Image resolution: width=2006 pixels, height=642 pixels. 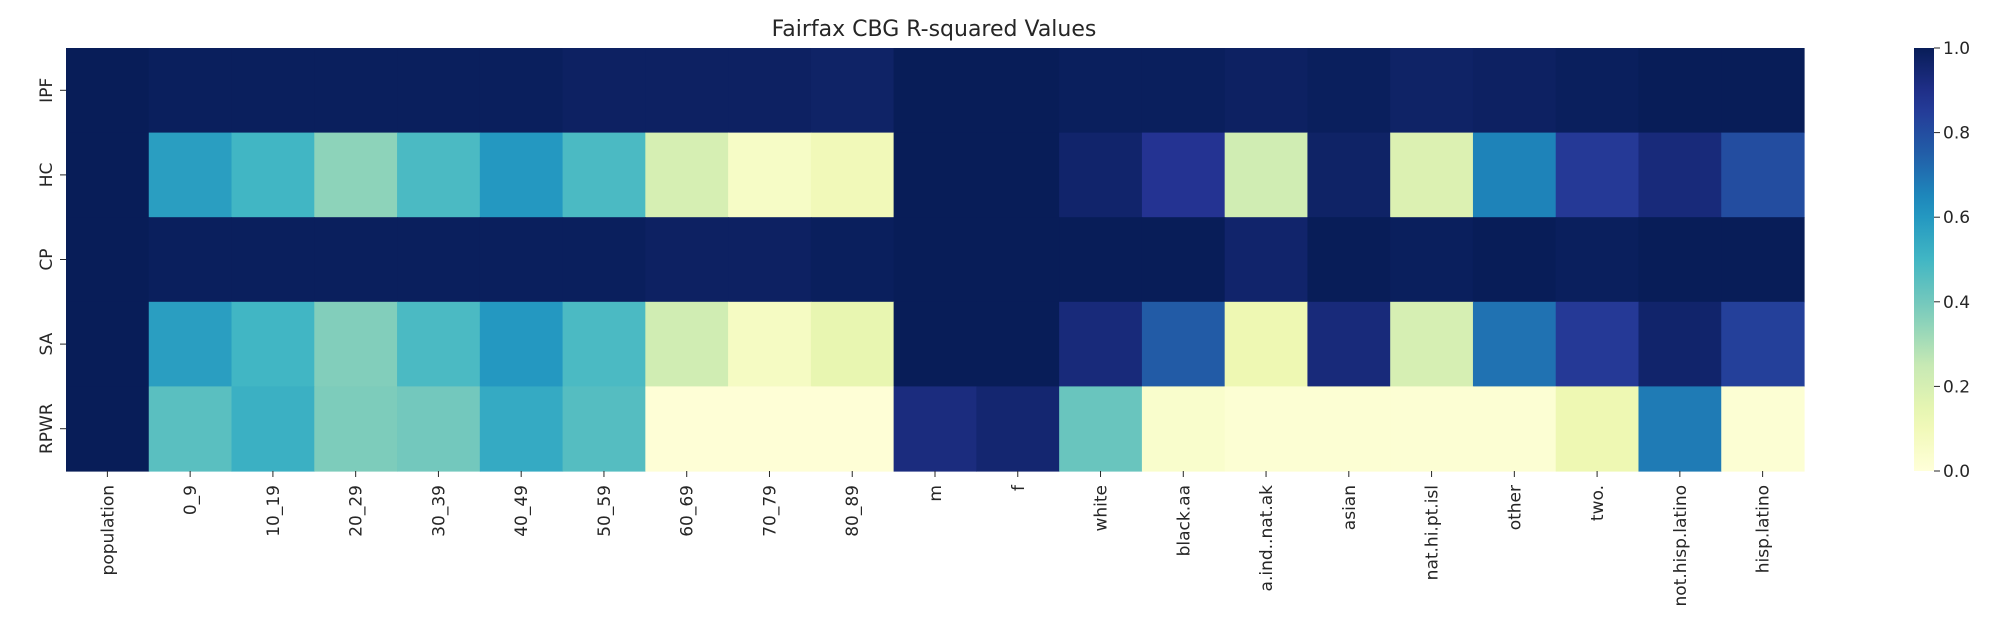 What do you see at coordinates (1763, 175) in the screenshot?
I see `heatmap-cell-HC-hisp.latino` at bounding box center [1763, 175].